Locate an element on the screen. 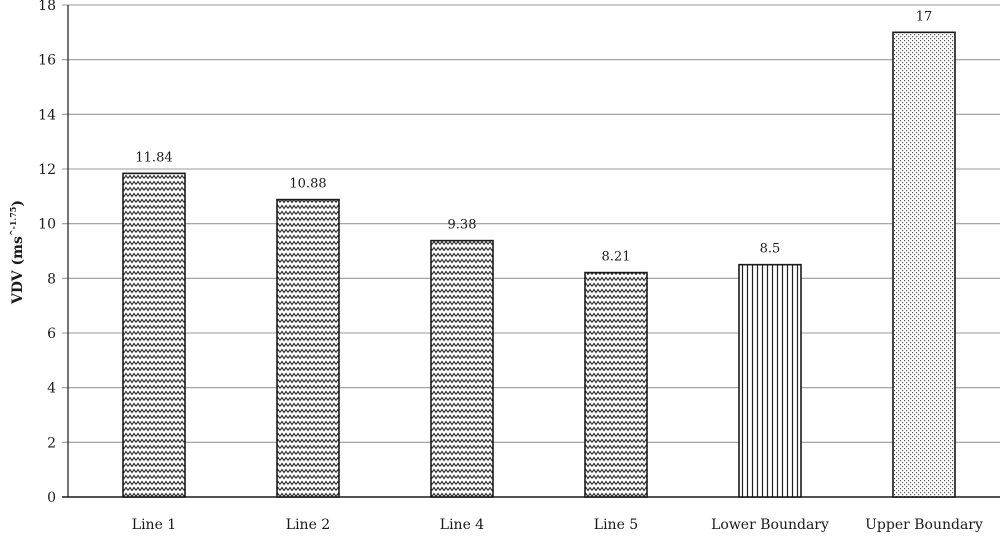  data-label: 17 is located at coordinates (924, 16).